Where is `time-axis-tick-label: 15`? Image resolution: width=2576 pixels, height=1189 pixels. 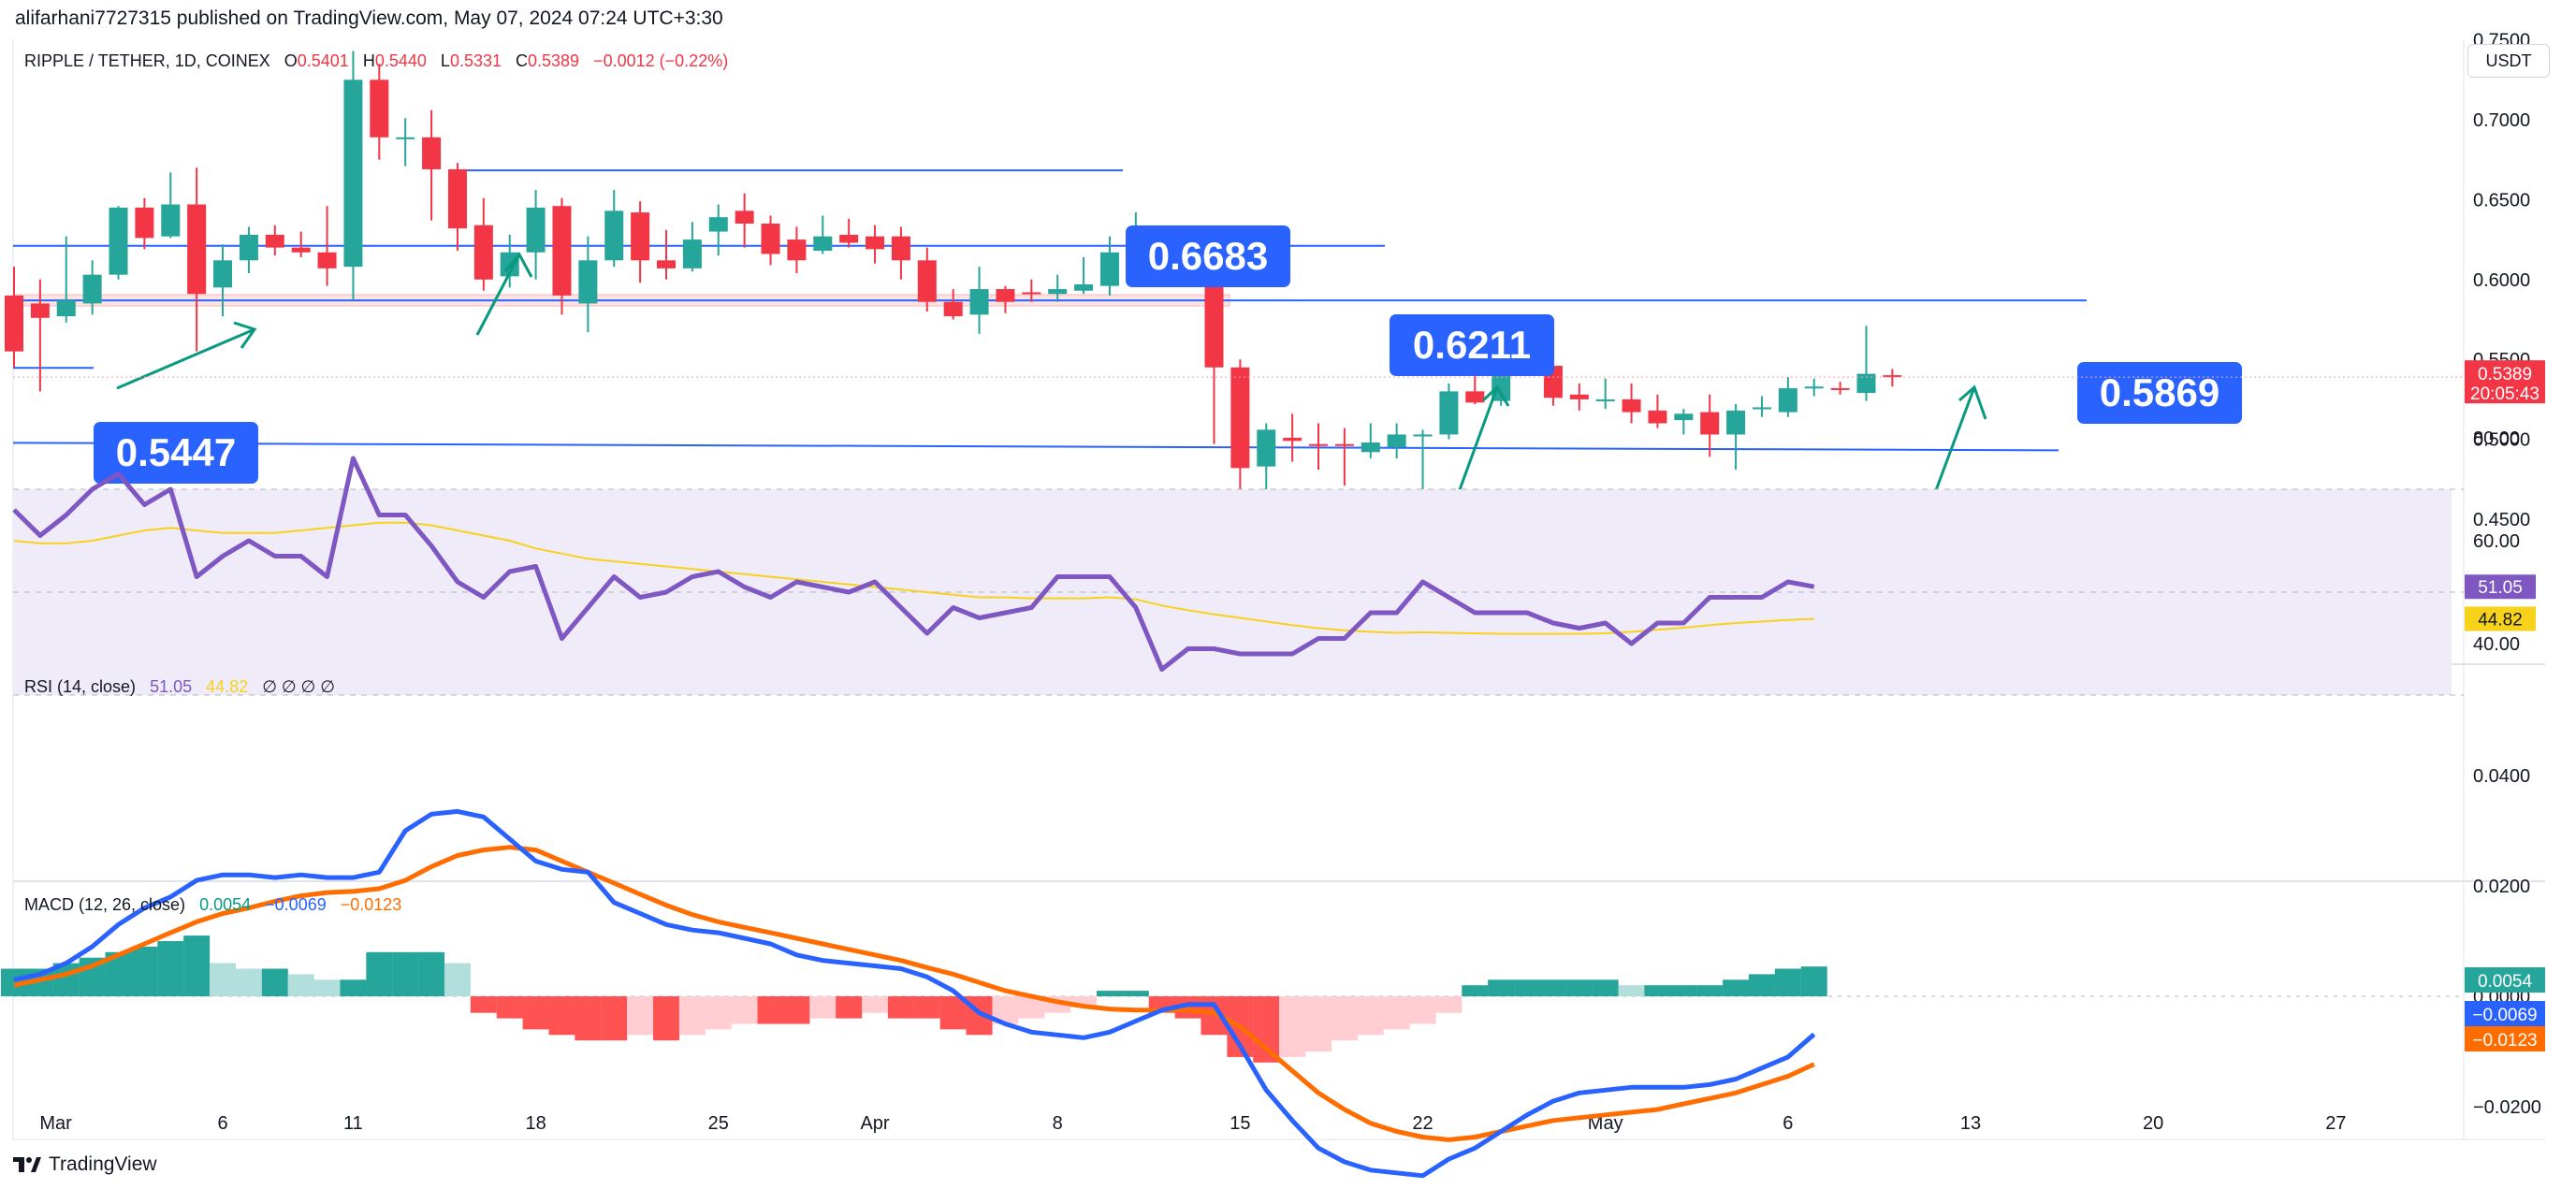 time-axis-tick-label: 15 is located at coordinates (1240, 1123).